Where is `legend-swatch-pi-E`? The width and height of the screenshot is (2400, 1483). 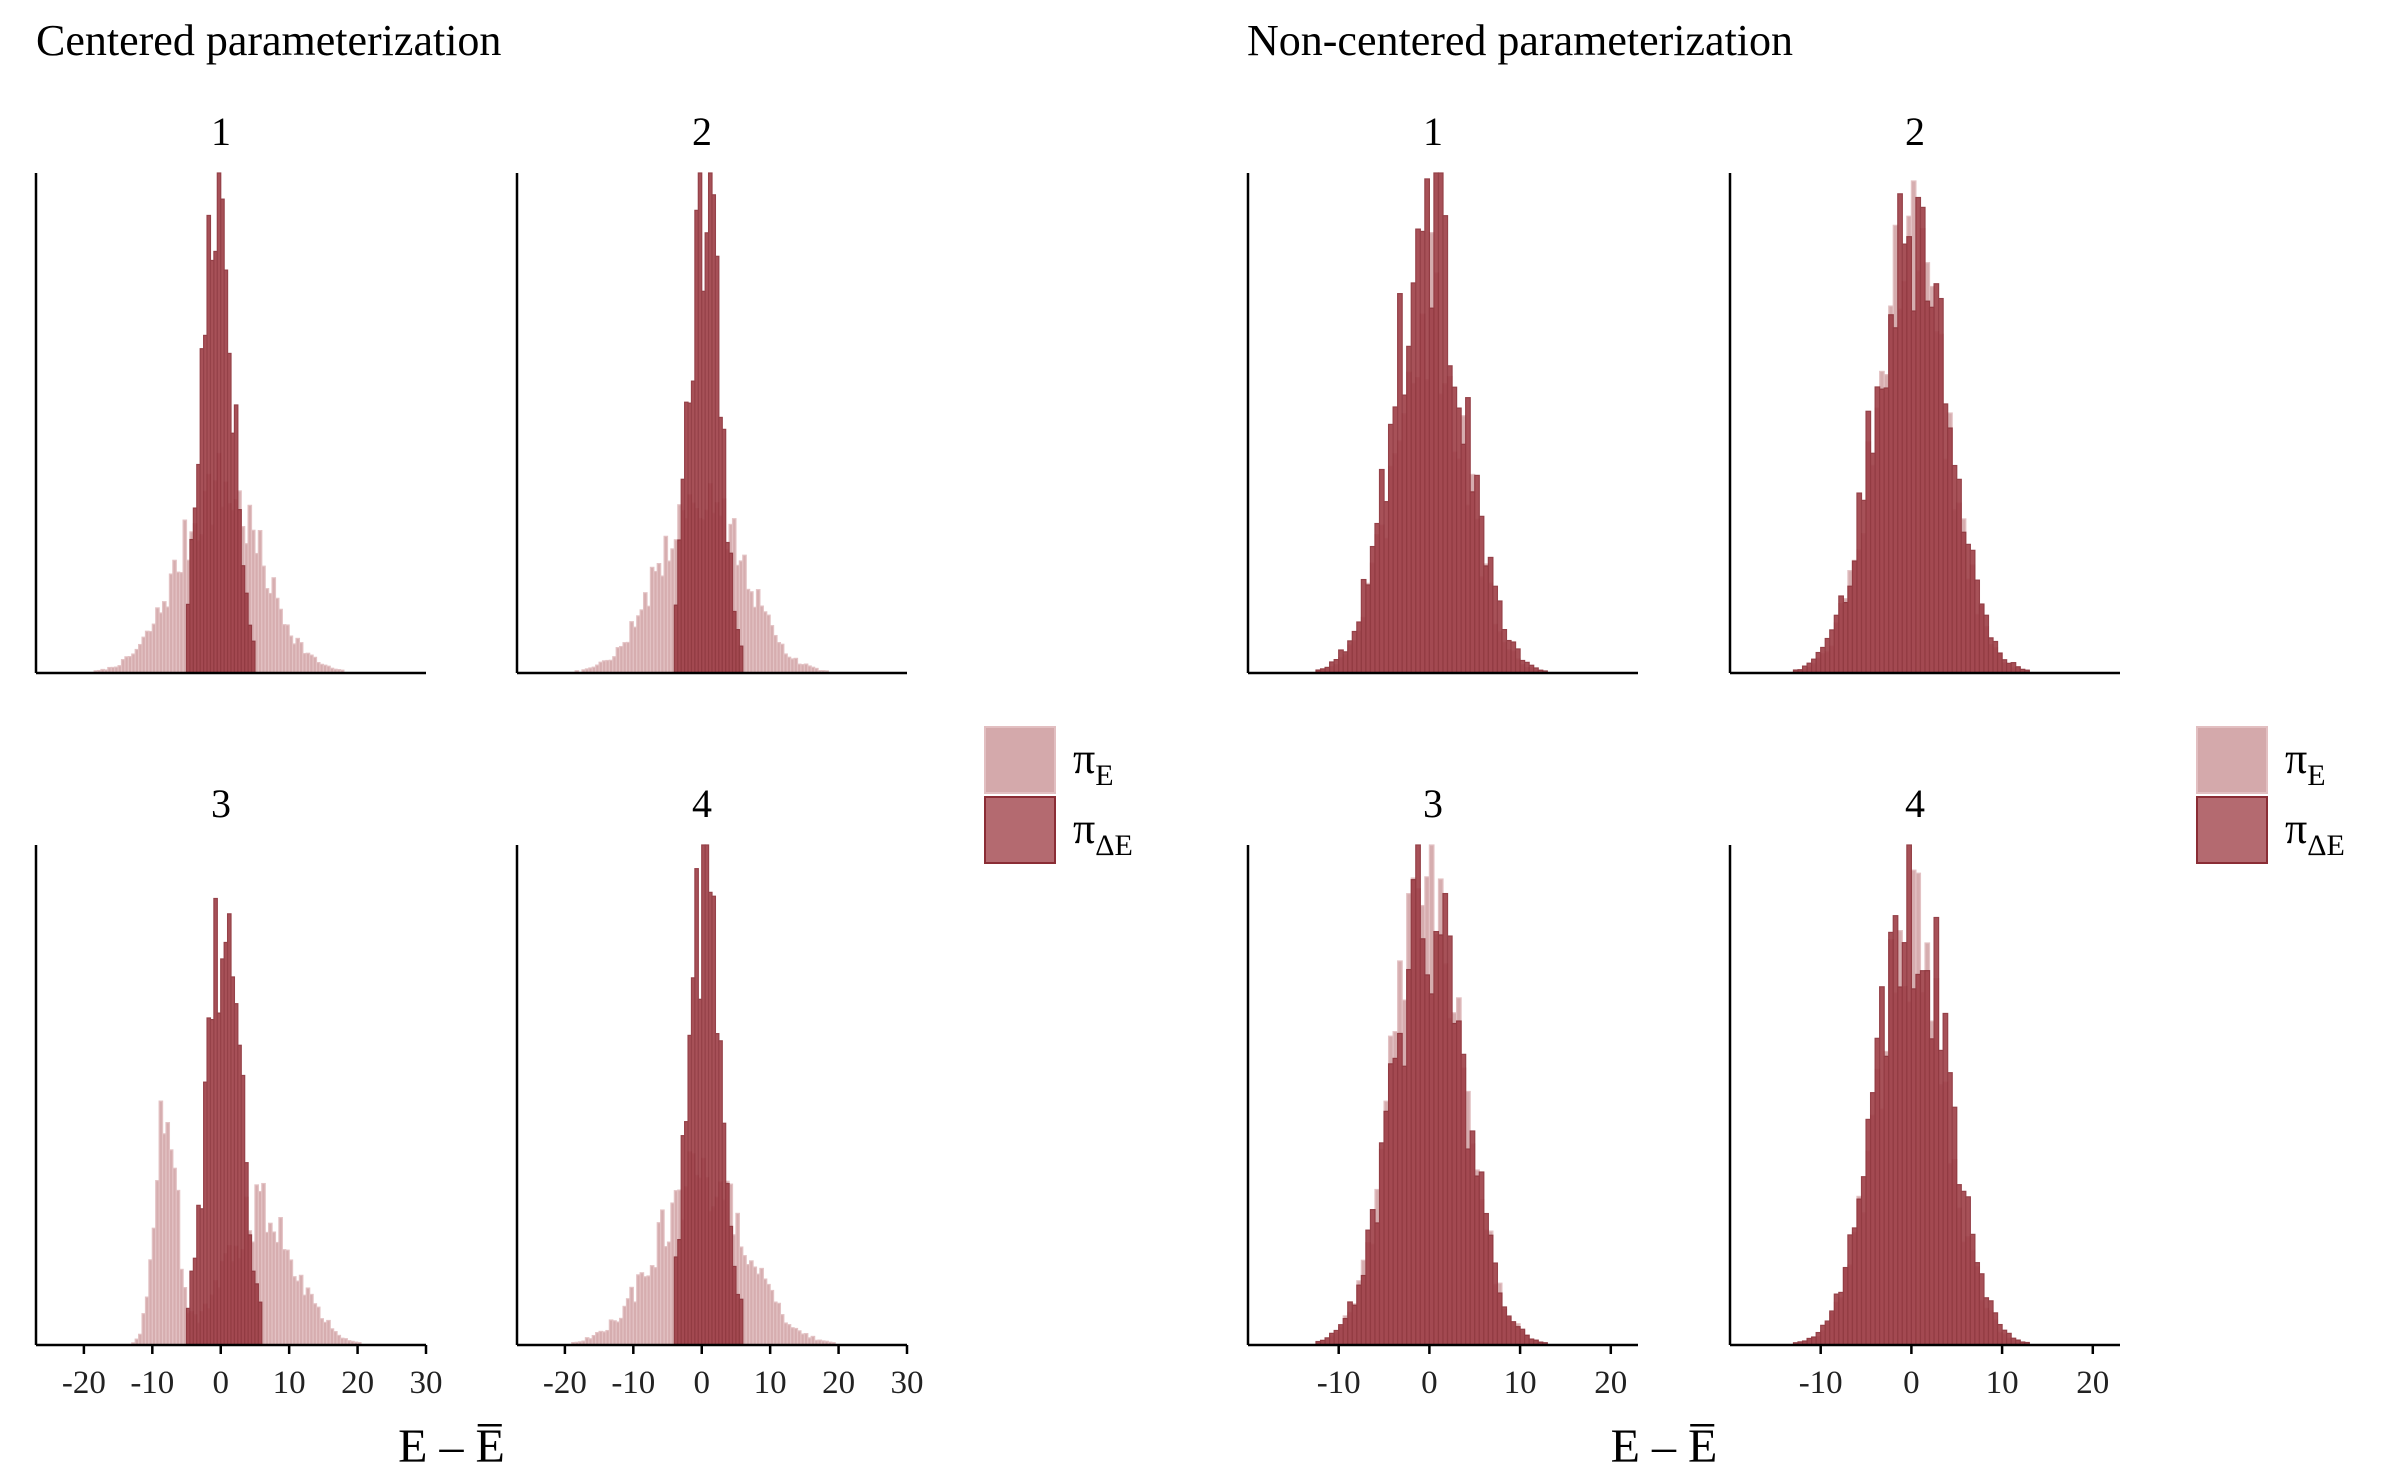
legend-swatch-pi-E is located at coordinates (2232, 760).